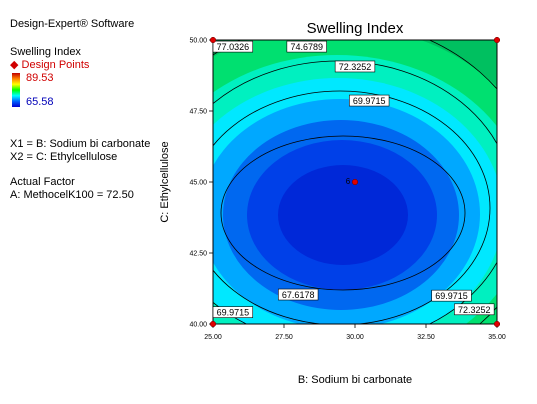 Image resolution: width=537 pixels, height=404 pixels. Describe the element at coordinates (55, 65) in the screenshot. I see `design-points-label: Design Points` at that location.